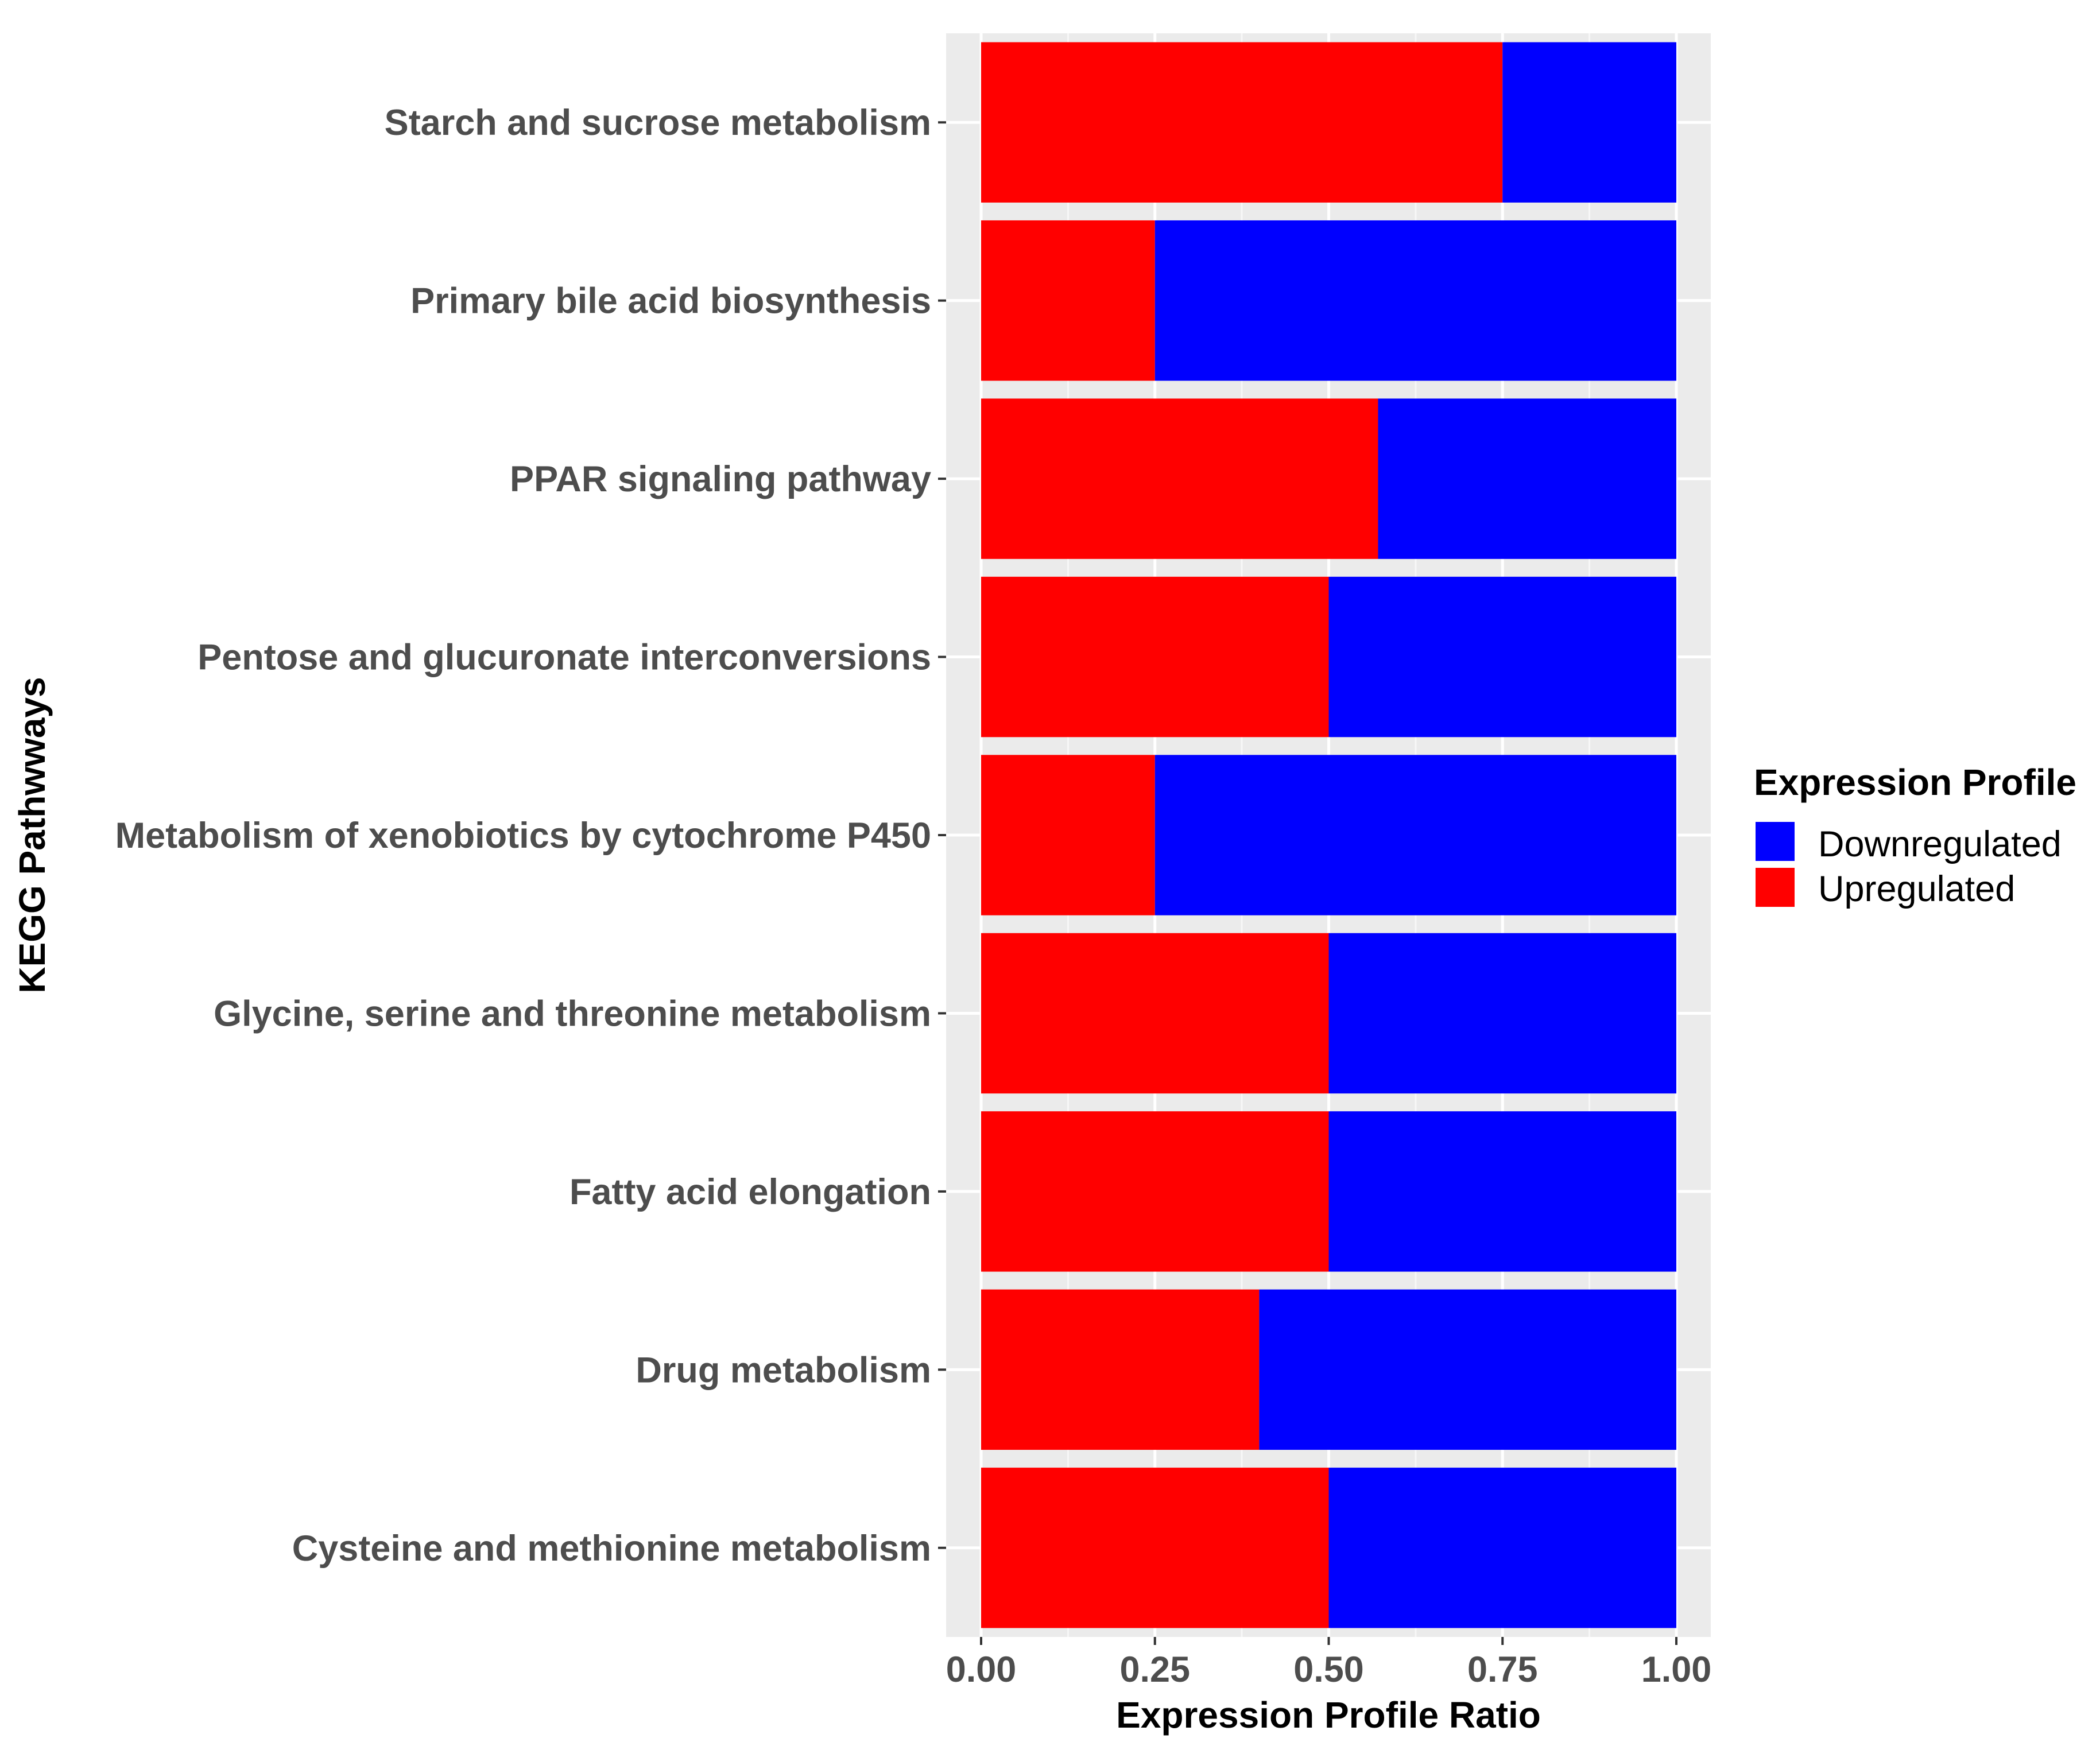 Image resolution: width=2100 pixels, height=1750 pixels. Describe the element at coordinates (1154, 1670) in the screenshot. I see `x-tick-label: 0.25` at that location.